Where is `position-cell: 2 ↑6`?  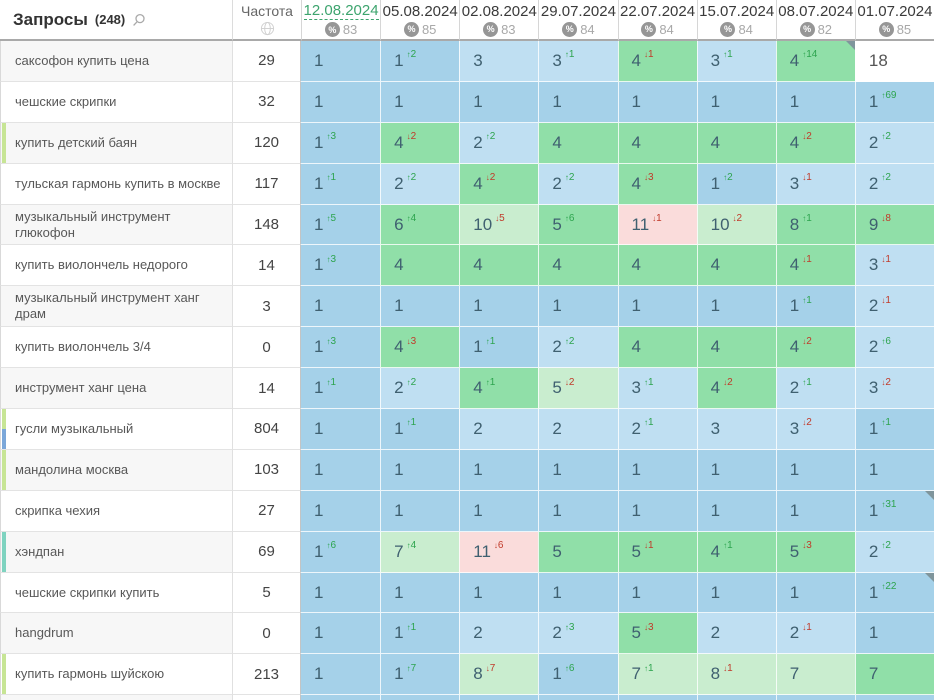 position-cell: 2 ↑6 is located at coordinates (894, 348).